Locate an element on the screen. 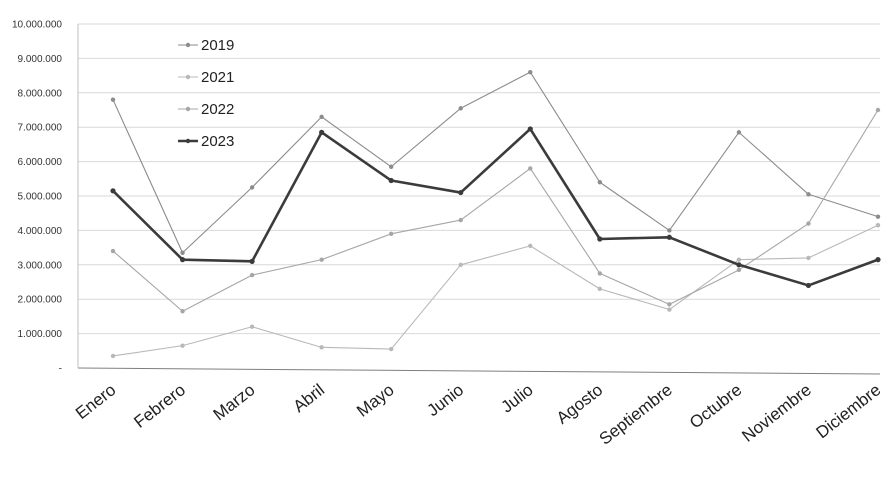  x-axis-line is located at coordinates (479, 371).